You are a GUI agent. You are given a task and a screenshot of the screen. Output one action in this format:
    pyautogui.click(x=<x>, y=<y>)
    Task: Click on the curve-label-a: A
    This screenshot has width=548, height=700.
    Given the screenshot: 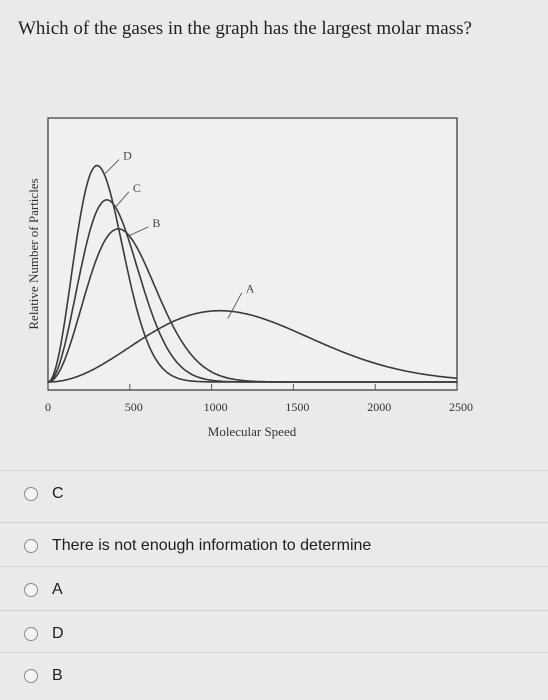 What is the action you would take?
    pyautogui.click(x=250, y=289)
    